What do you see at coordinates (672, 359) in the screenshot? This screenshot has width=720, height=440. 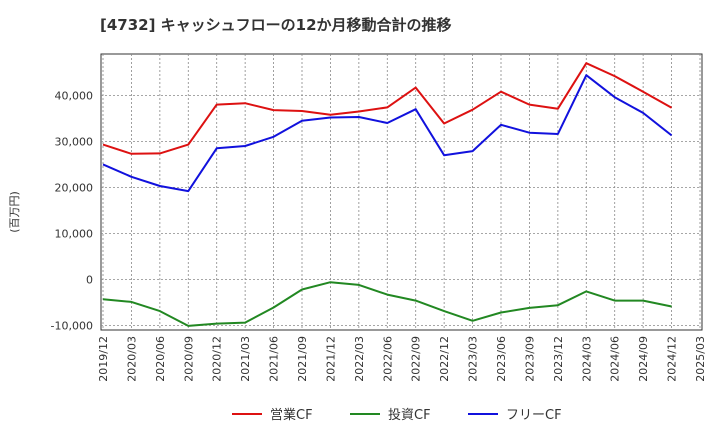 I see `x-tick-label: 2024/12` at bounding box center [672, 359].